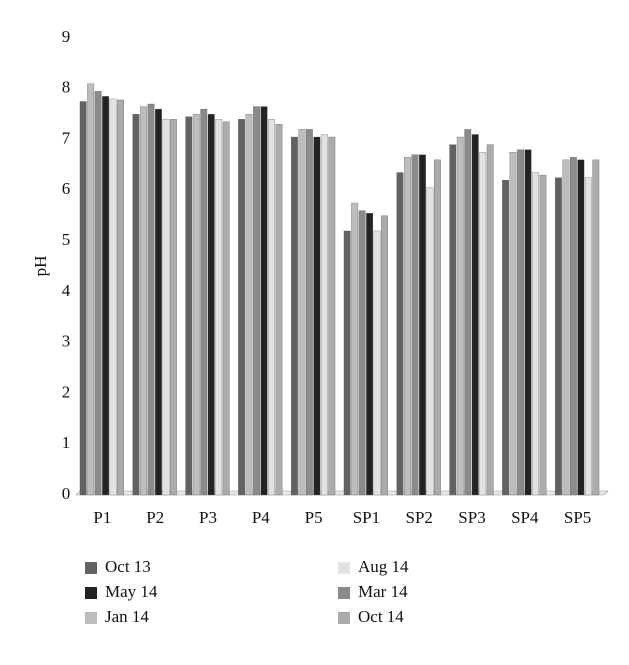 The width and height of the screenshot is (629, 665). Describe the element at coordinates (66, 341) in the screenshot. I see `y-tick-label: 3` at that location.